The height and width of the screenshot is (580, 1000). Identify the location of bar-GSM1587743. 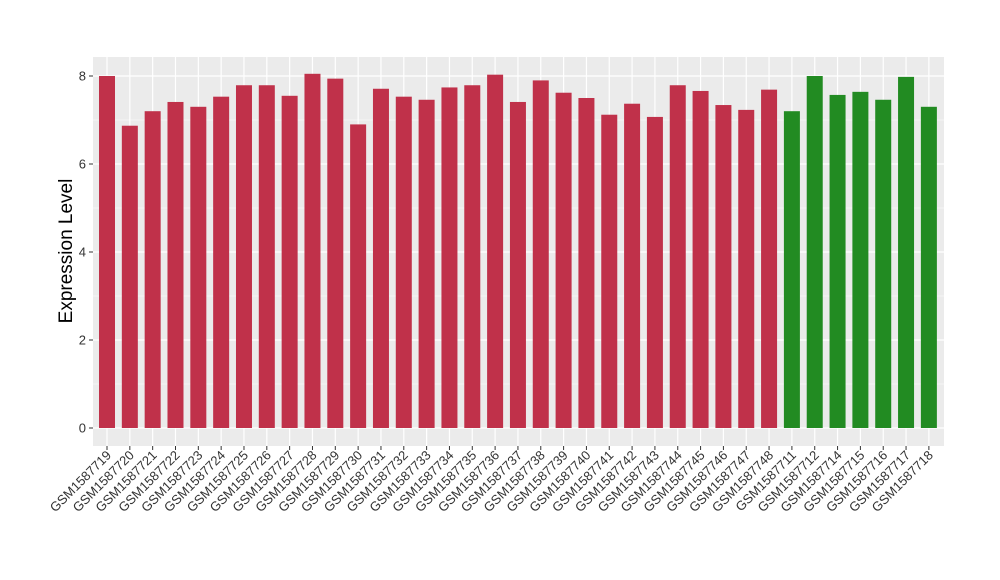
(654, 272).